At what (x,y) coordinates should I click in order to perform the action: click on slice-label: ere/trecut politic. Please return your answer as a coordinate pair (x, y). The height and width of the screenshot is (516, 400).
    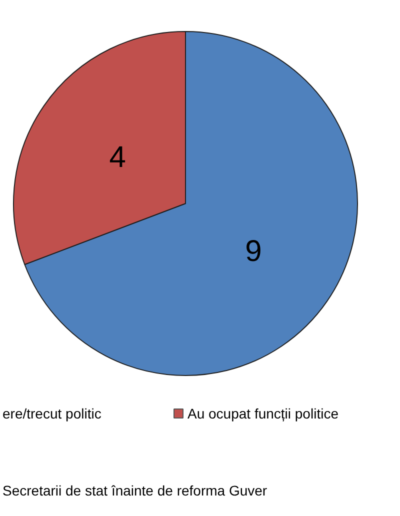
    Looking at the image, I should click on (52, 414).